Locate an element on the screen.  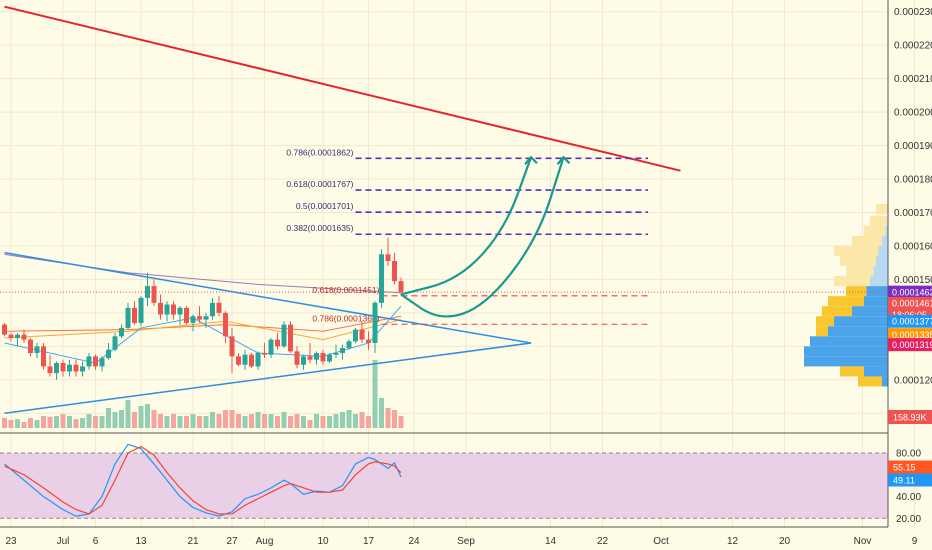
oscillator-pane is located at coordinates (444, 481).